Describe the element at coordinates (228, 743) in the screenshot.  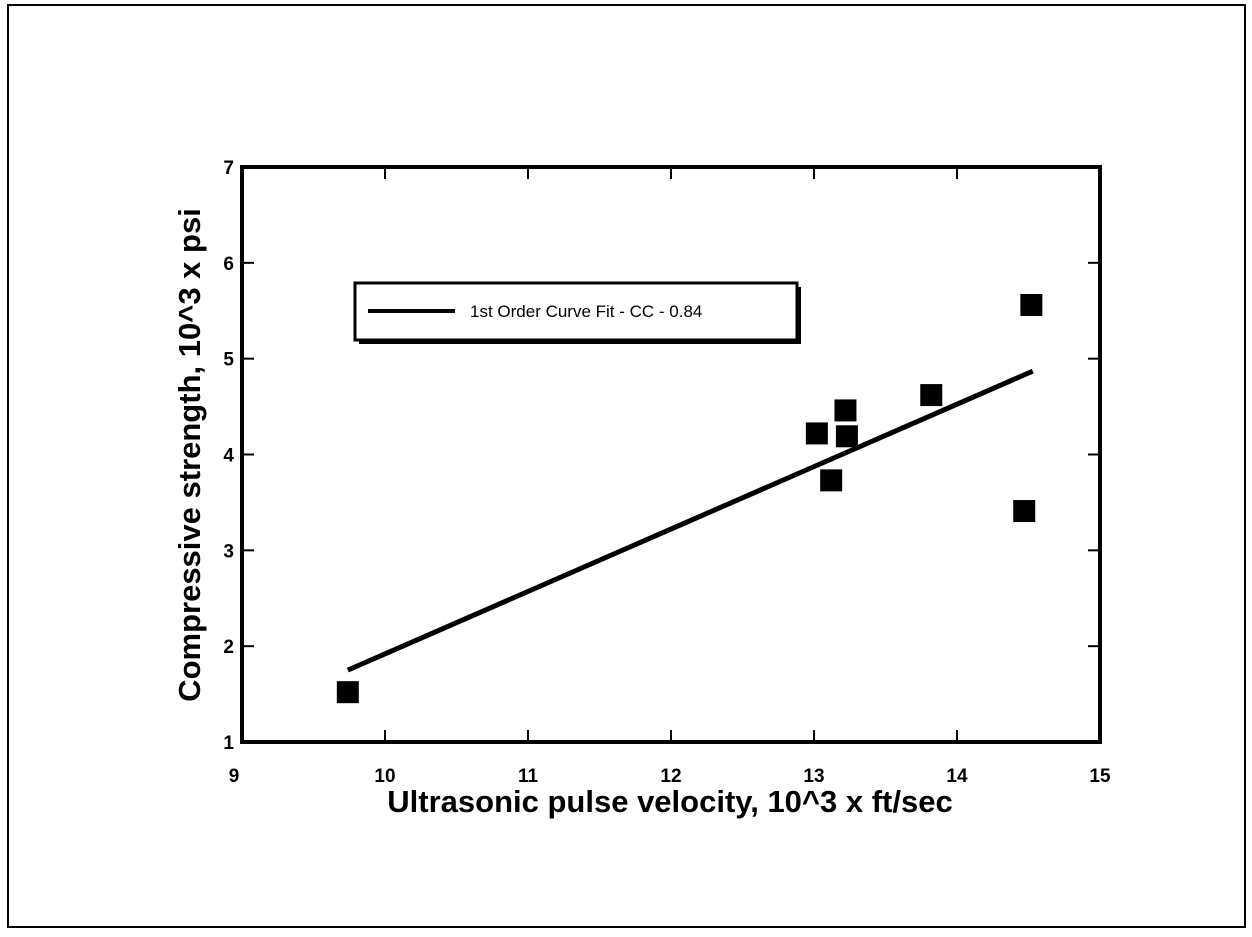
I see `y-tick-label: 1` at that location.